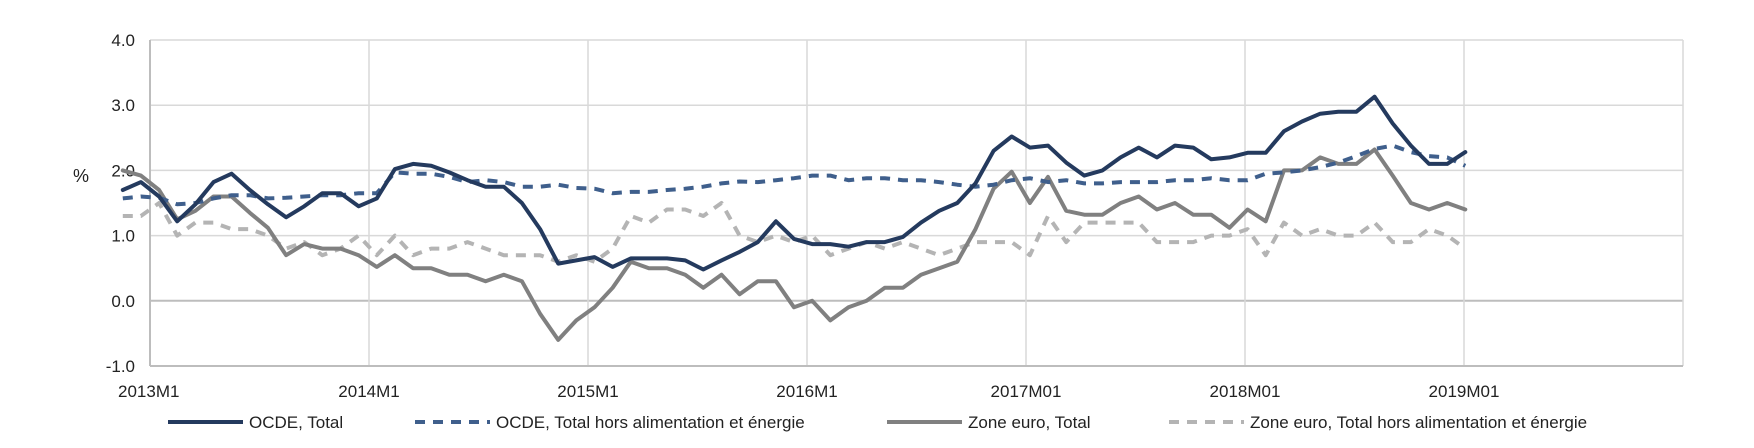 This screenshot has width=1754, height=448. I want to click on y-axis-ticks: 4.03.02.01.00.0-1.0, so click(120, 203).